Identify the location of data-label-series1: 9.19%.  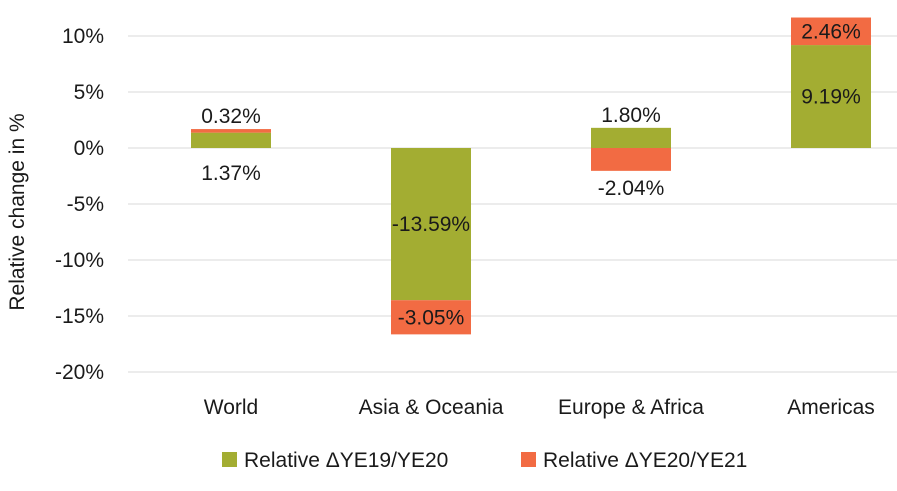
(831, 97).